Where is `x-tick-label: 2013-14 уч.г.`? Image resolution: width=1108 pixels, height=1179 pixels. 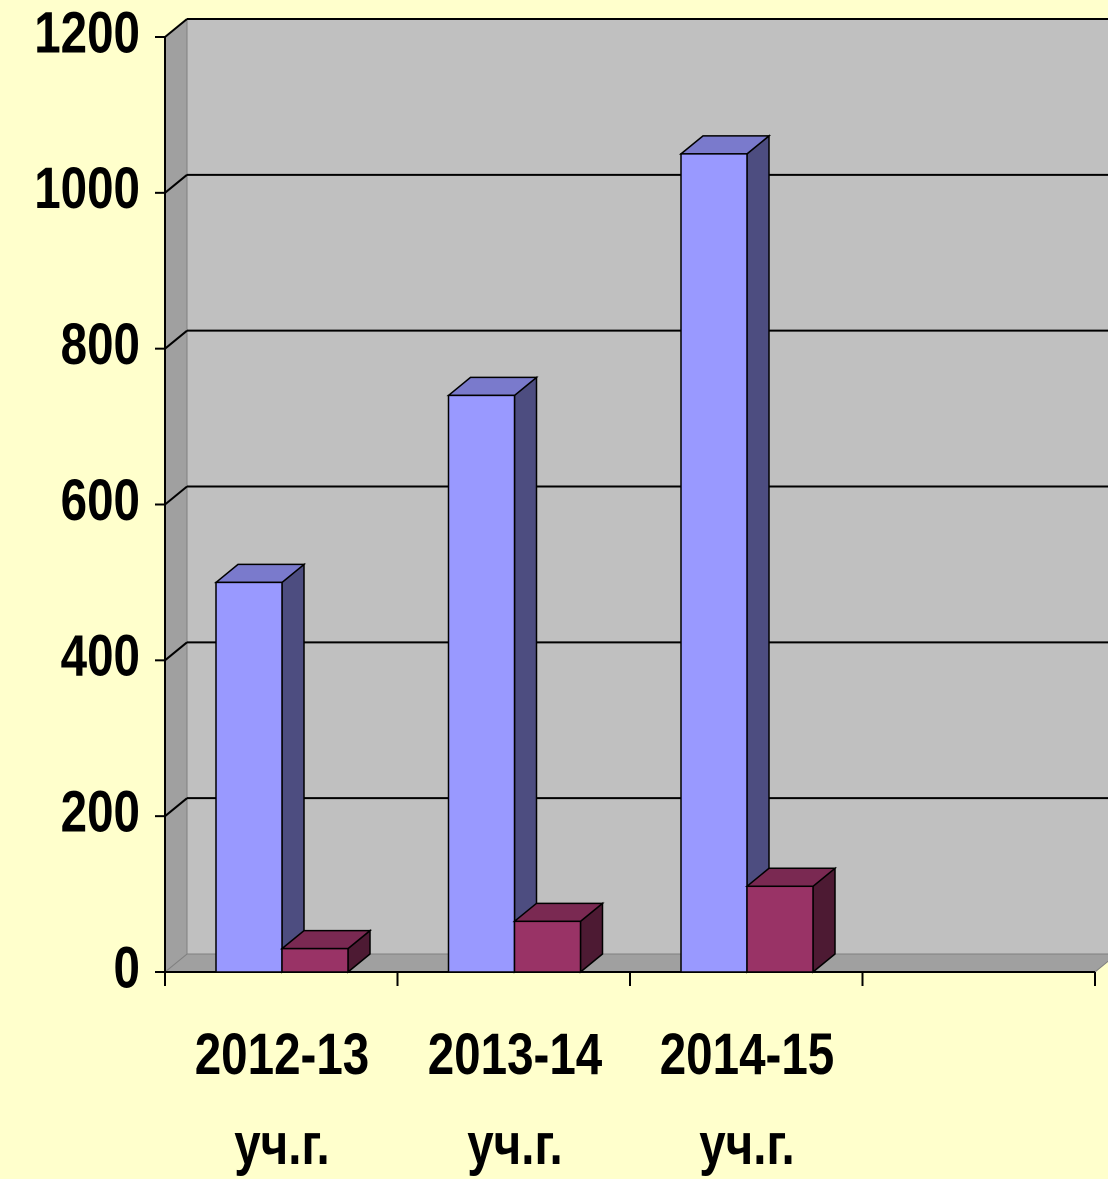
x-tick-label: 2013-14 уч.г. is located at coordinates (514, 1099).